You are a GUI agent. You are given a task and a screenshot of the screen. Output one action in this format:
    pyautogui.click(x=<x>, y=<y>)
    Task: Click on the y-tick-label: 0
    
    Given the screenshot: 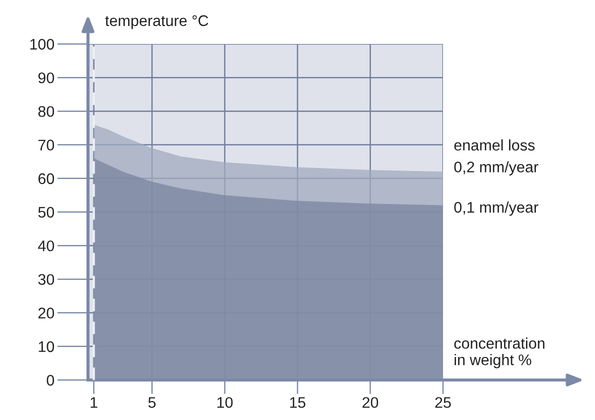 What is the action you would take?
    pyautogui.click(x=50, y=380)
    